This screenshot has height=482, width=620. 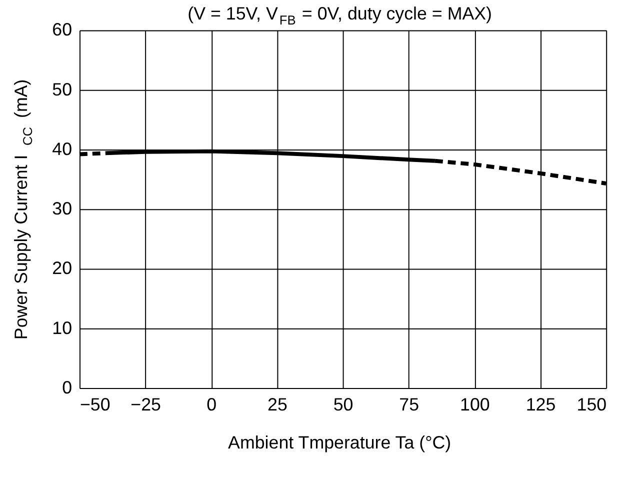 What do you see at coordinates (22, 209) in the screenshot?
I see `y-axis-title: Power Supply Current ICC (mA)` at bounding box center [22, 209].